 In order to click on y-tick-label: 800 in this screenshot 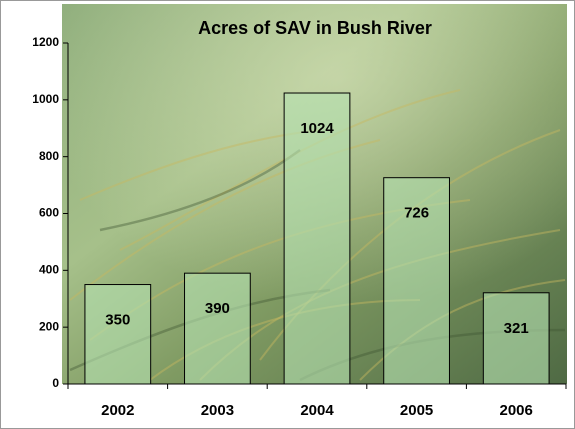, I will do `click(49, 156)`.